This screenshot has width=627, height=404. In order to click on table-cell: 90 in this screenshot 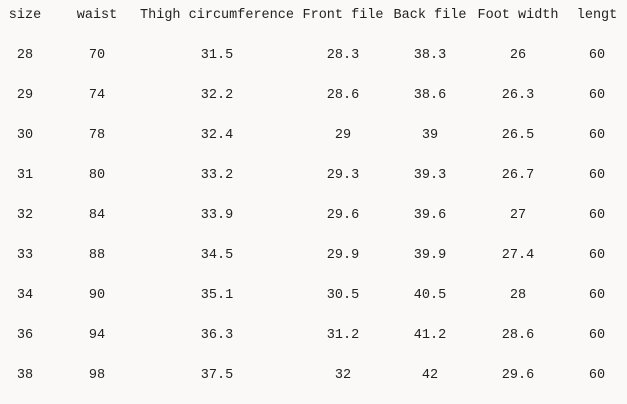, I will do `click(97, 295)`.